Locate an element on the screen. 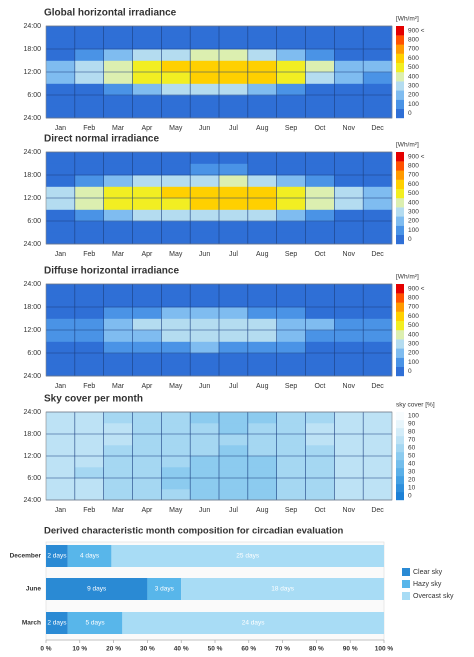 The width and height of the screenshot is (474, 657). value-label: 5 days is located at coordinates (95, 623).